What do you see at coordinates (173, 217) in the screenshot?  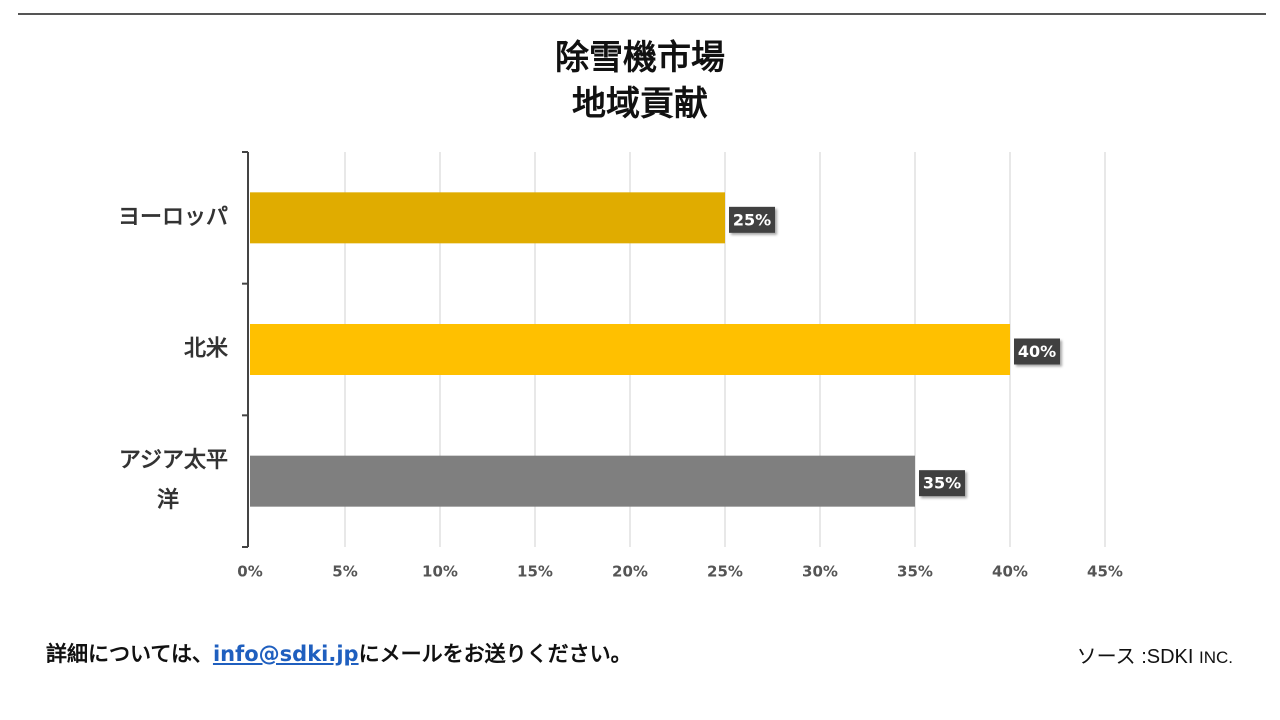 I see `category-label: ヨーロッパ` at bounding box center [173, 217].